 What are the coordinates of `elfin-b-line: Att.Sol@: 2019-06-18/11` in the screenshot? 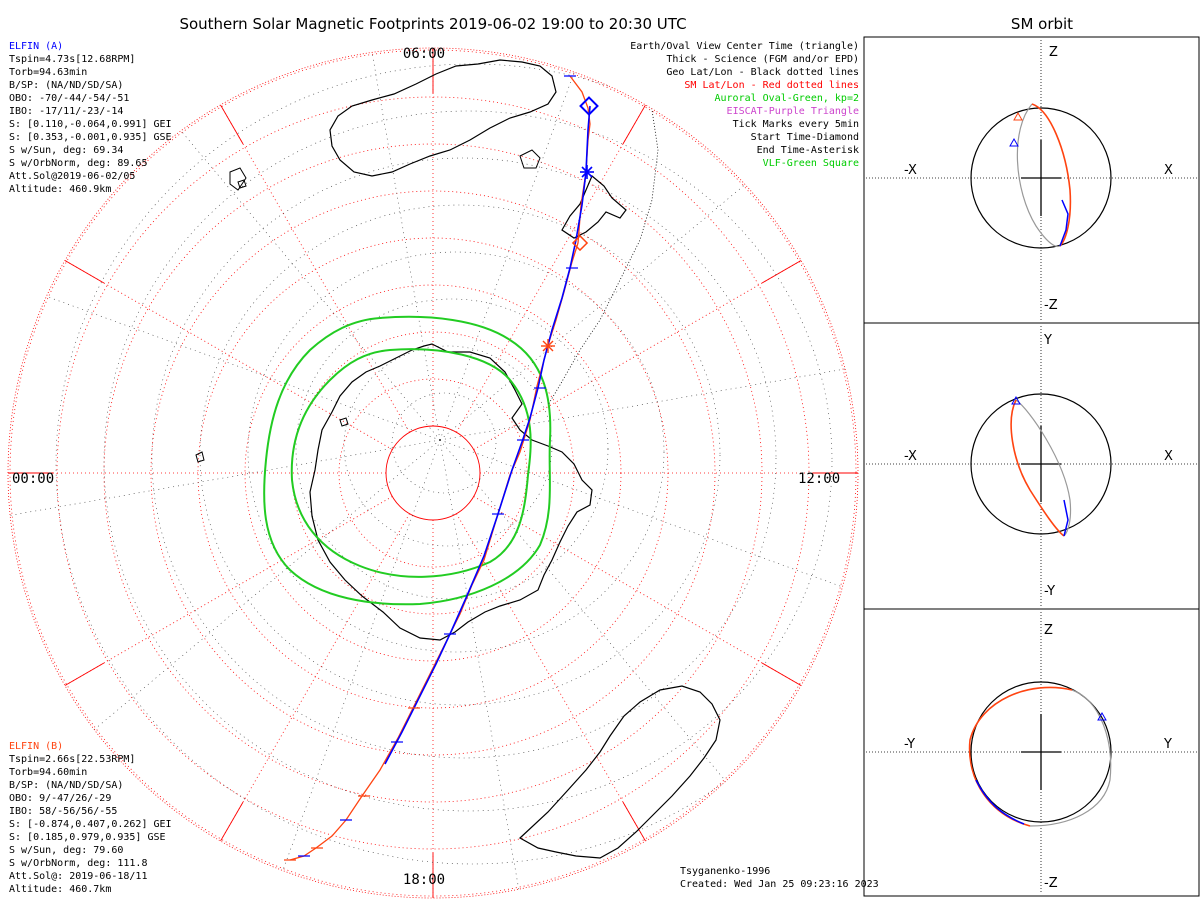 It's located at (78, 876).